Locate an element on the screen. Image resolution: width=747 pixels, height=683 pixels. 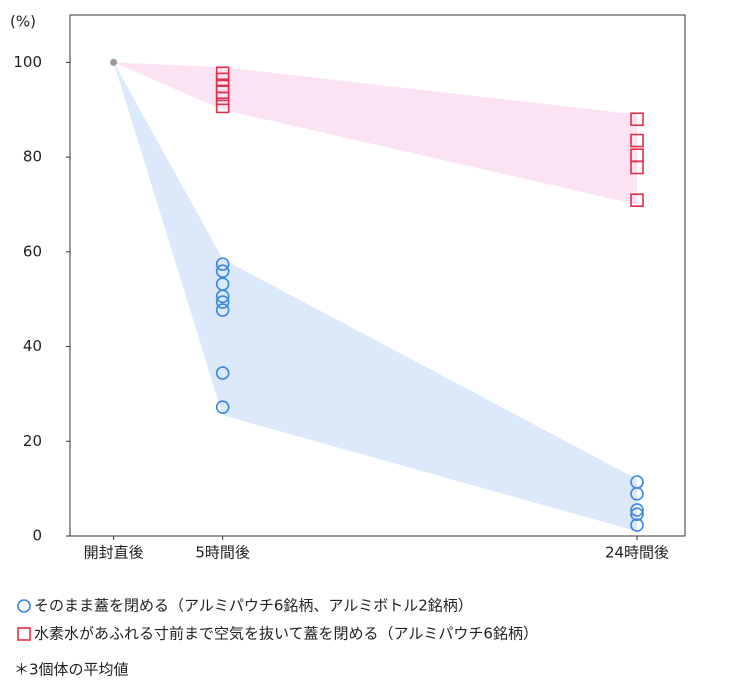
x-tick-label: 開封直後 is located at coordinates (114, 553).